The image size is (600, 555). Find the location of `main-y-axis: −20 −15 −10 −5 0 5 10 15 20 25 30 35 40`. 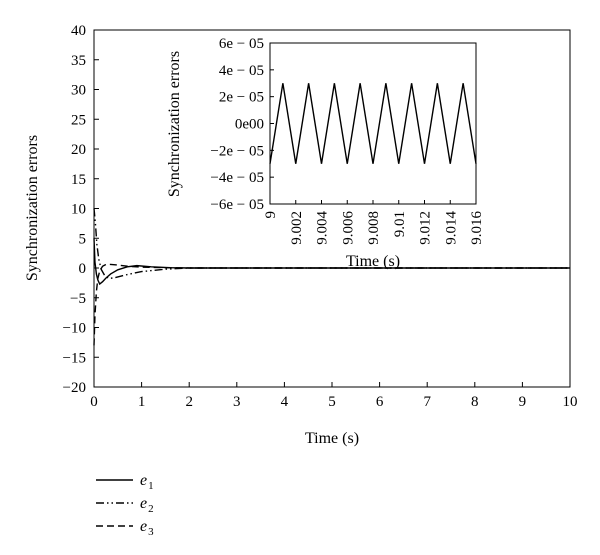

main-y-axis: −20 −15 −10 −5 0 5 10 15 20 25 30 35 40 is located at coordinates (81, 209).